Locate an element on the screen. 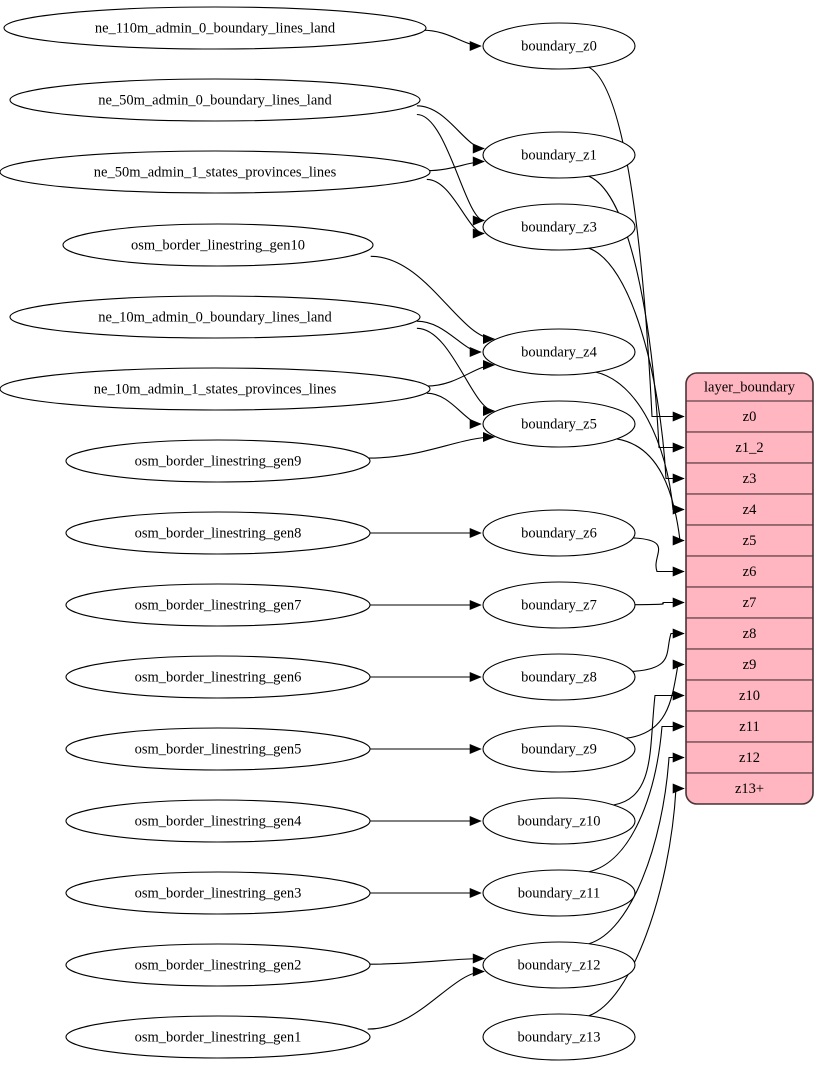 The height and width of the screenshot is (1067, 827). source-node: ne_50m_admin_1_states_provinces_lines is located at coordinates (215, 172).